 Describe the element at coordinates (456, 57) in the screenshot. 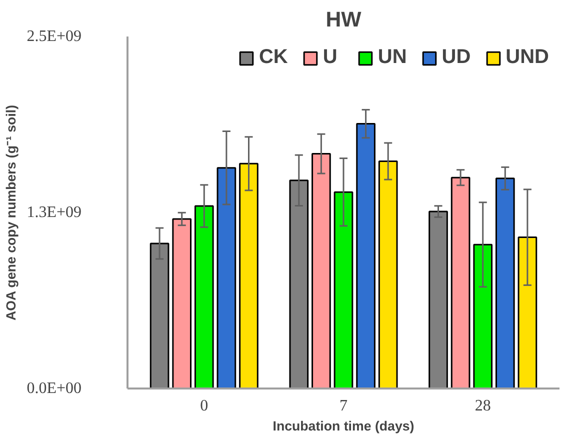

I see `legend-label: UD` at that location.